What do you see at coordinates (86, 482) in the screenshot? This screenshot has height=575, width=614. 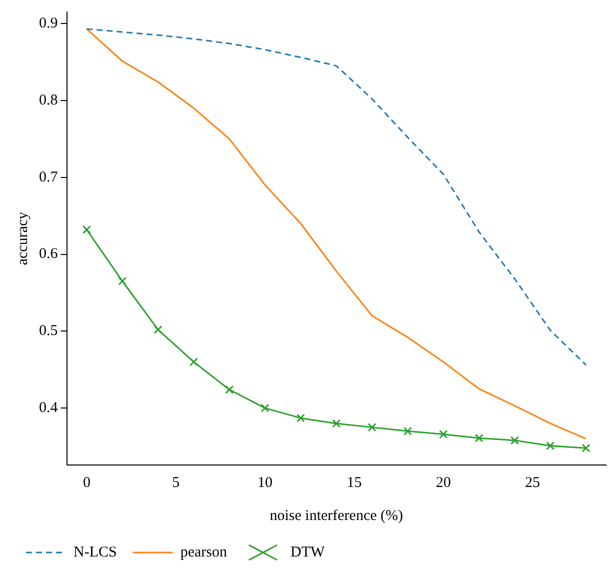 I see `x-tick-label: 0` at bounding box center [86, 482].